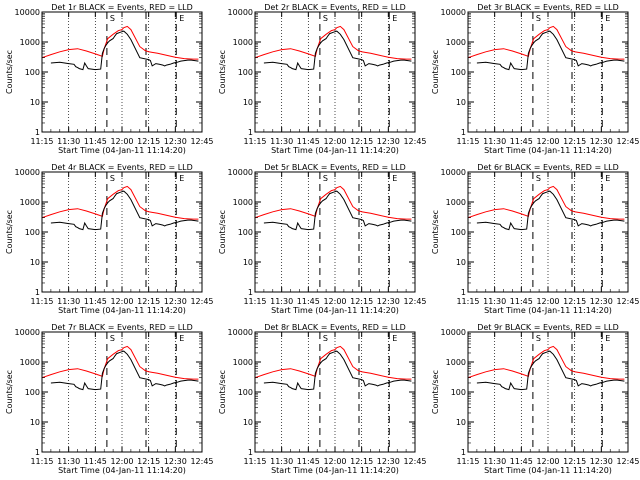 The image size is (640, 480). I want to click on panel-title: Det 9r BLACK = Events, RED = LLD, so click(548, 327).